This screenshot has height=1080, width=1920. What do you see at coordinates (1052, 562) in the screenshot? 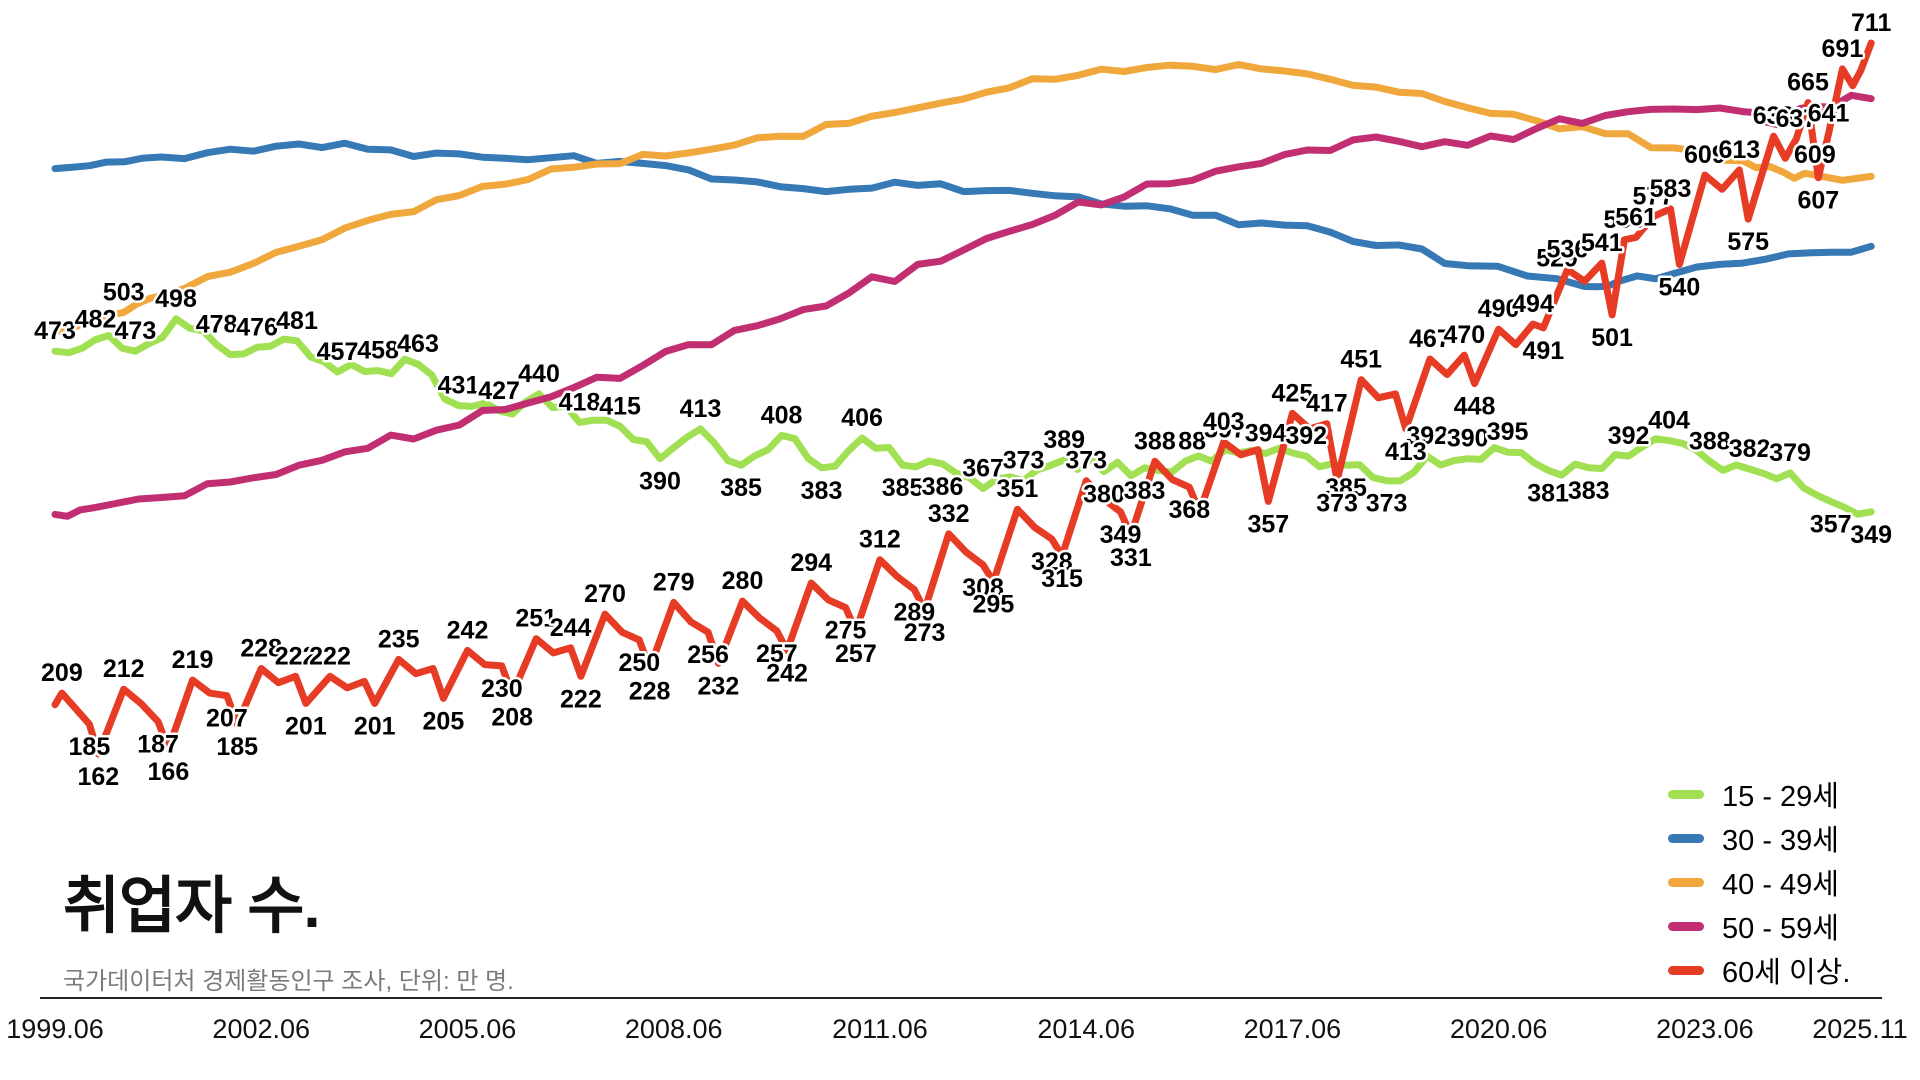
I see `data-label: 328` at bounding box center [1052, 562].